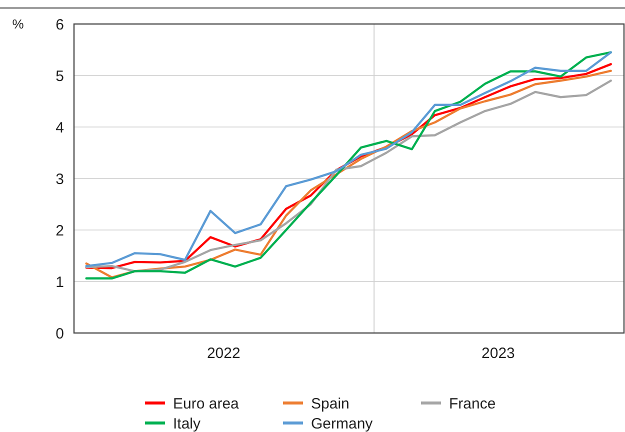 The height and width of the screenshot is (432, 625). Describe the element at coordinates (498, 353) in the screenshot. I see `x-tick-label: 2023` at that location.